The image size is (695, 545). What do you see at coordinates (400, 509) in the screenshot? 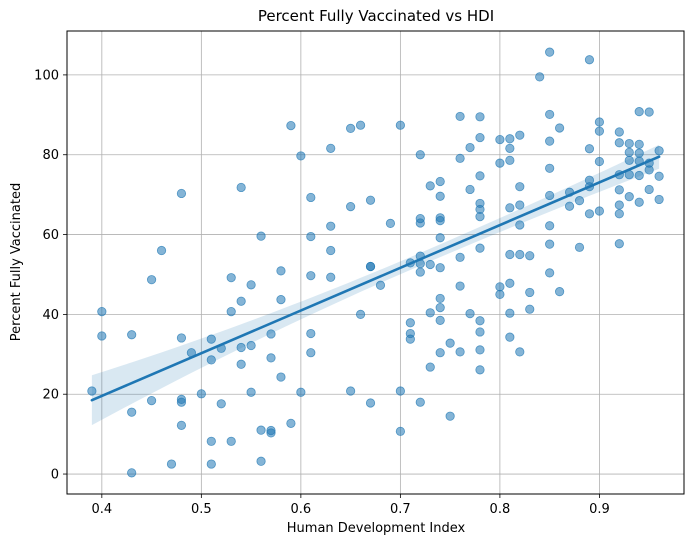
I see `x-tick-label: 0.7` at bounding box center [400, 509].